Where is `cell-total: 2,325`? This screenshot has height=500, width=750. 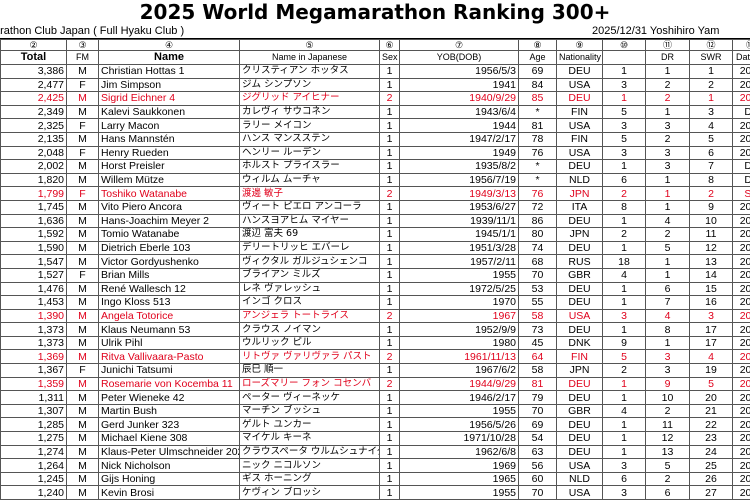
cell-total: 2,325 is located at coordinates (33, 125).